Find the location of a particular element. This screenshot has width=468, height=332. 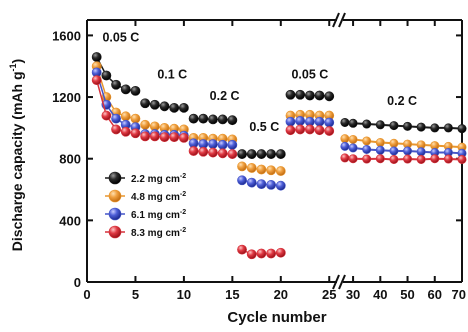

x-tick-label: 25 is located at coordinates (329, 294).